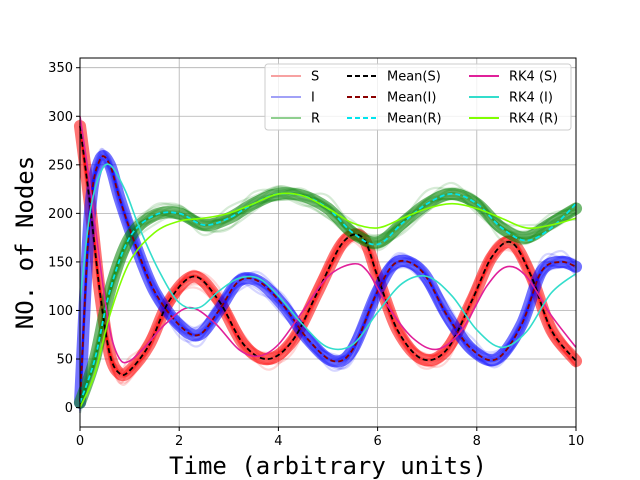 Image resolution: width=640 pixels, height=480 pixels. What do you see at coordinates (60, 214) in the screenshot?
I see `y-tick-label: 200` at bounding box center [60, 214].